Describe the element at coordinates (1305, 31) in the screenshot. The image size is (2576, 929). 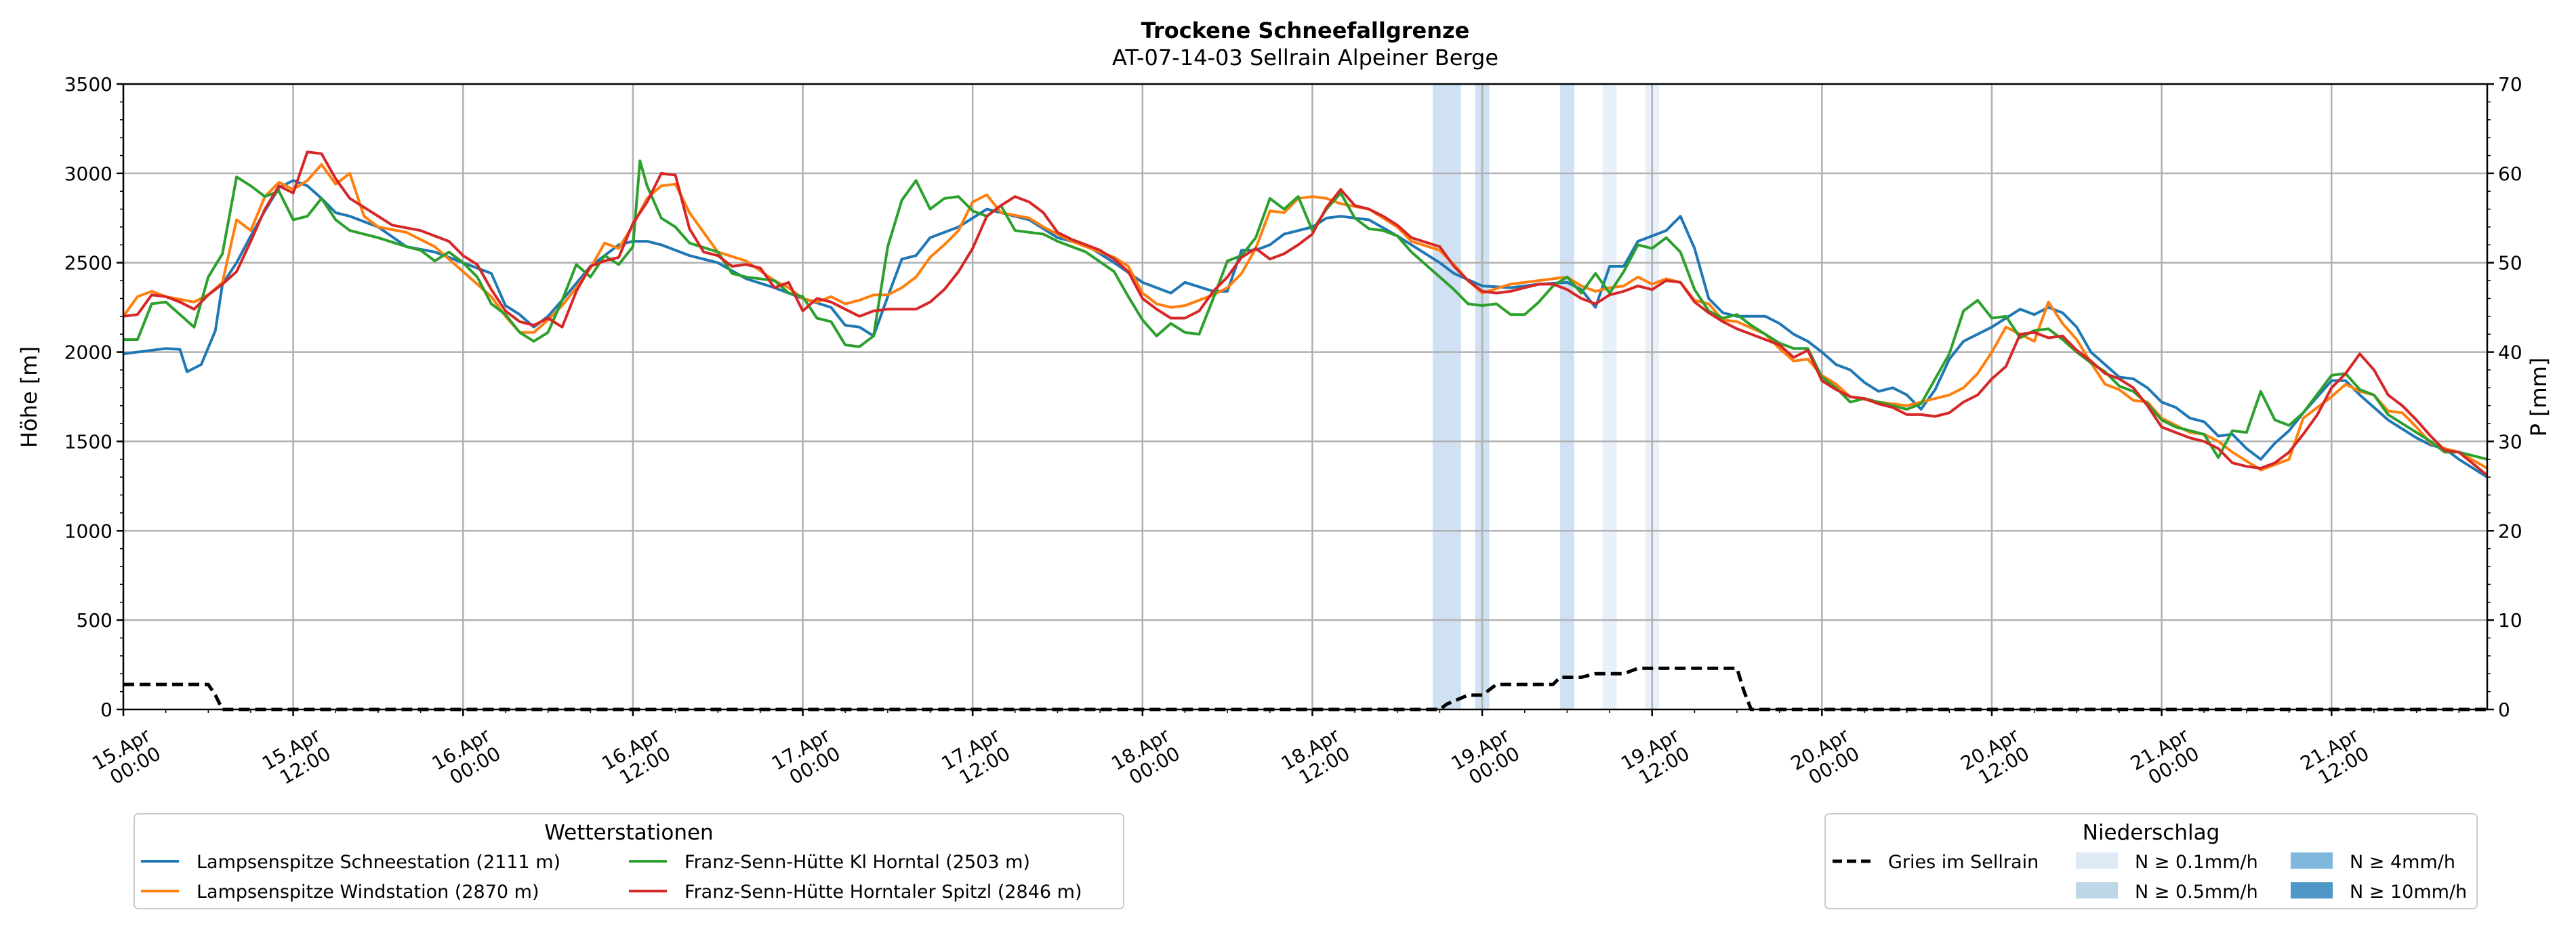
I see `chart-title: Trockene Schneefallgrenze` at that location.